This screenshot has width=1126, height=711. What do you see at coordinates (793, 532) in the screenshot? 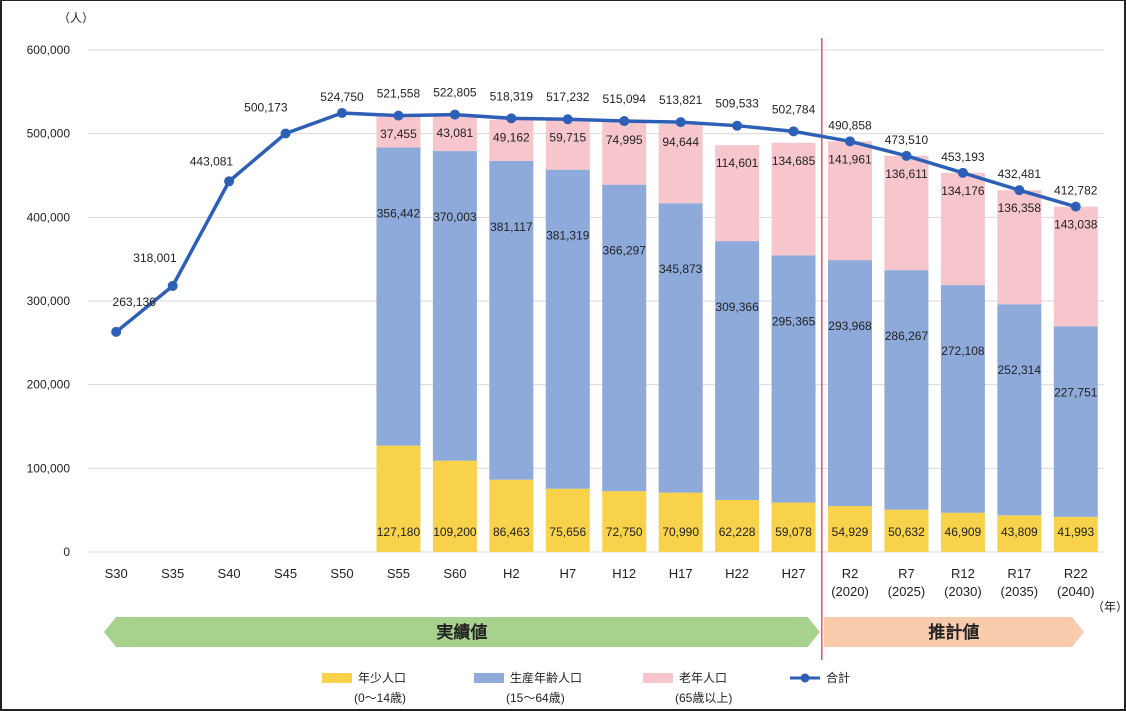
I see `bar-value-label: 59,078` at bounding box center [793, 532].